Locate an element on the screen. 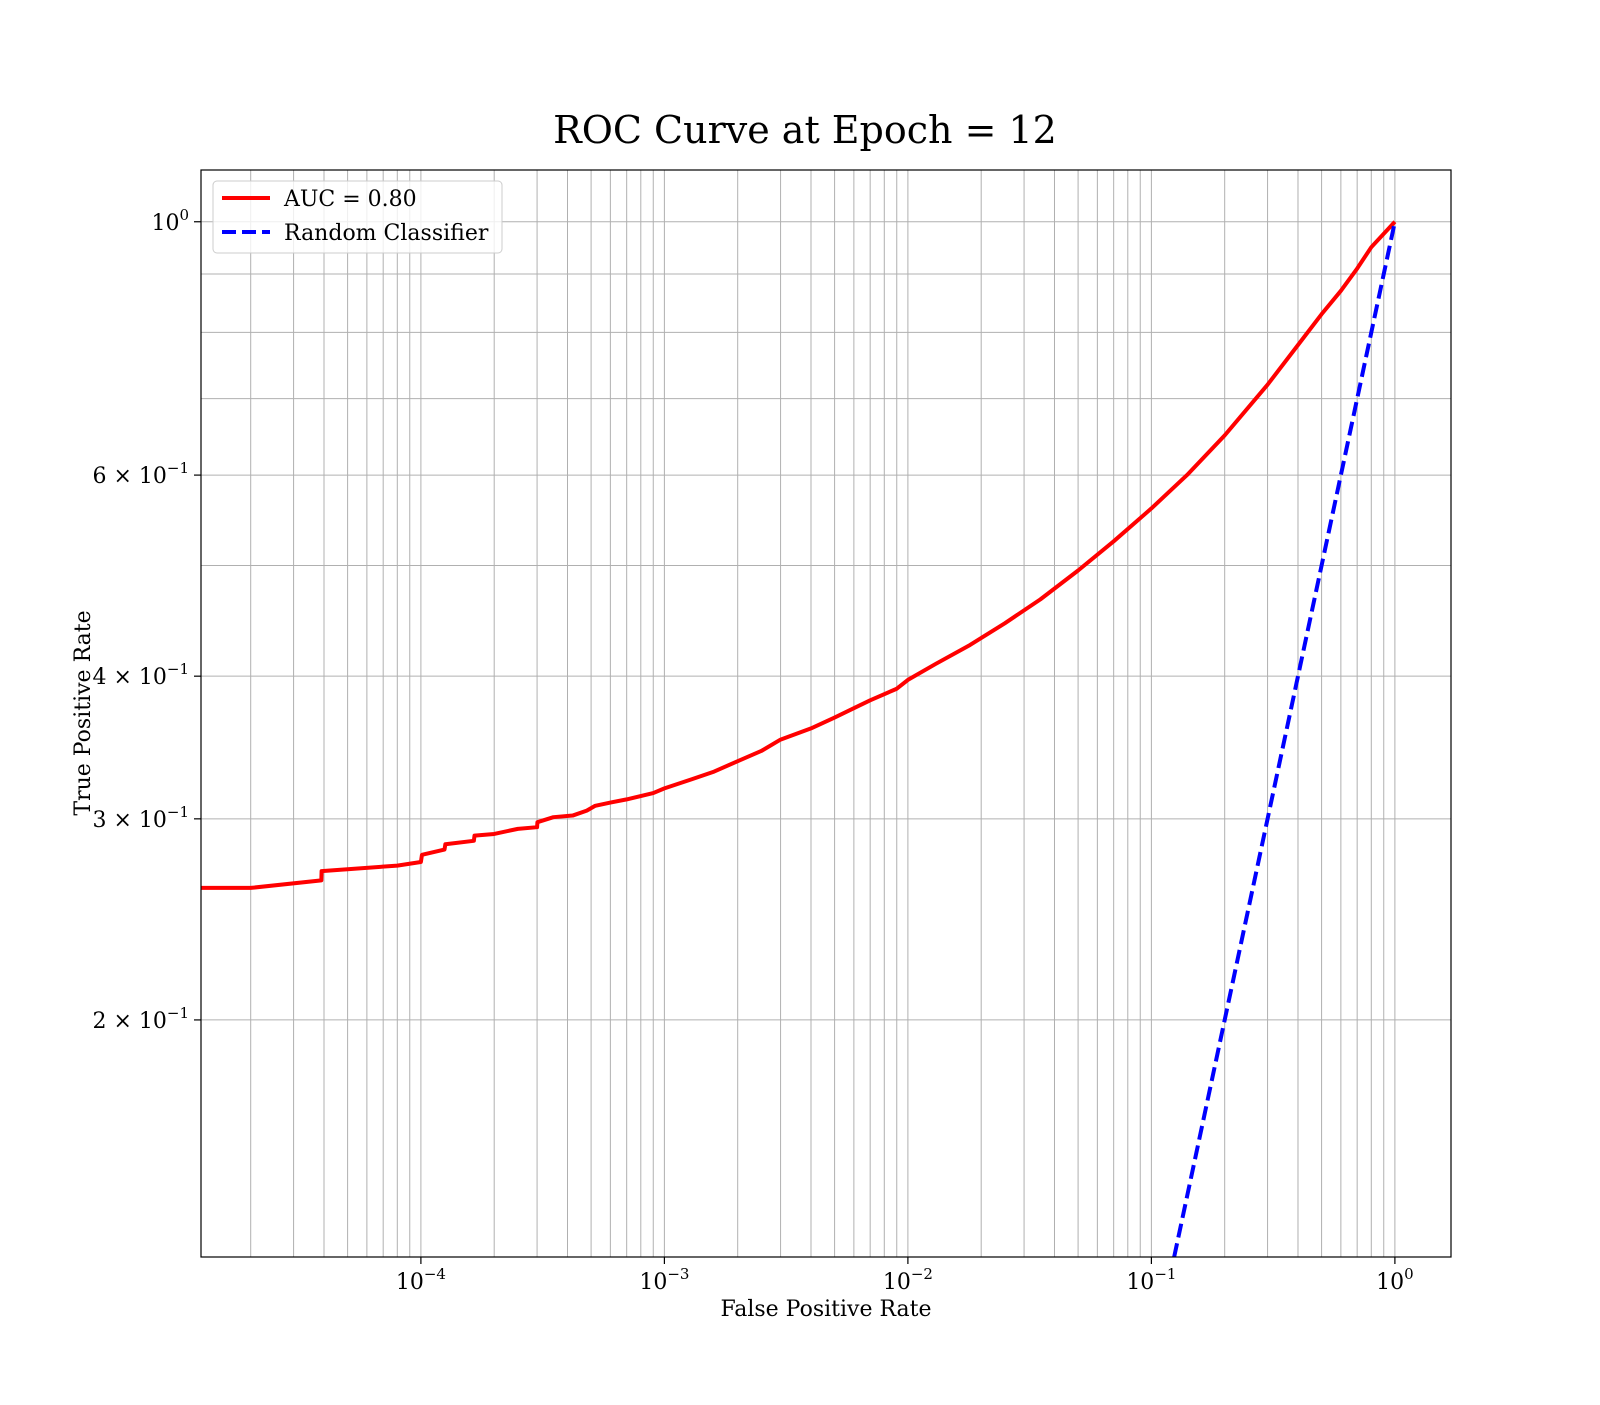 The height and width of the screenshot is (1405, 1600). x-tick-label: 10⁻¹ is located at coordinates (1151, 1280).